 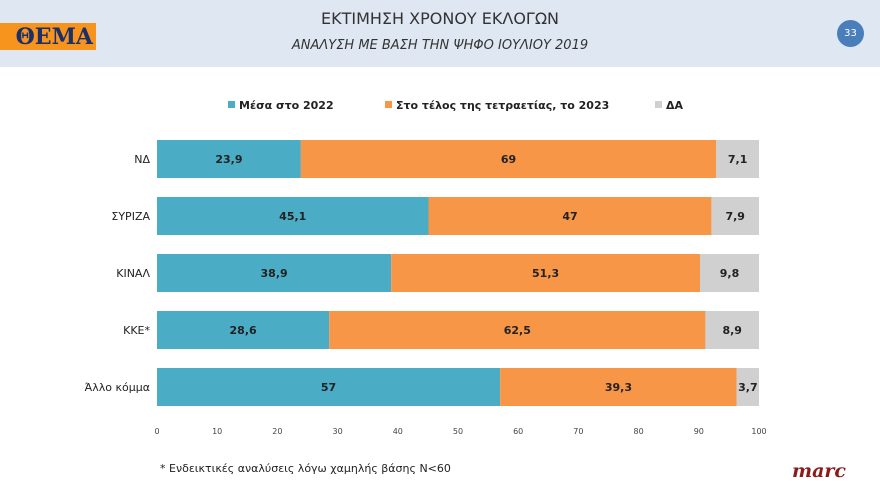 I want to click on x-tick-label: 40, so click(x=398, y=431).